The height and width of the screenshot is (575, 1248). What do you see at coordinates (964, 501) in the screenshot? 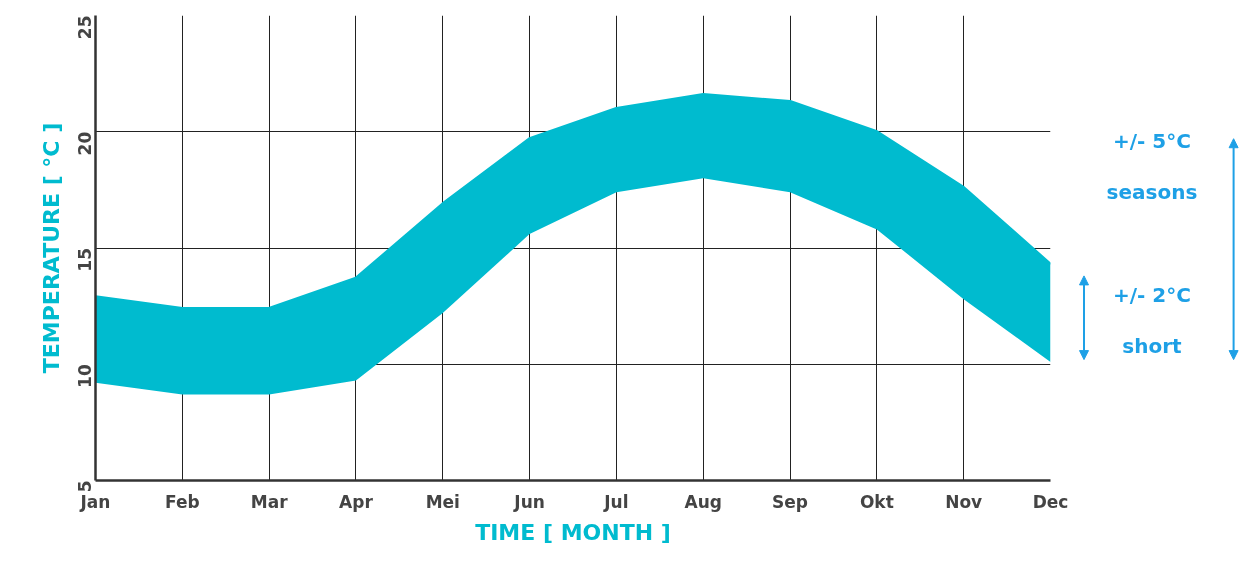
I see `x-tick-label: Nov` at bounding box center [964, 501].